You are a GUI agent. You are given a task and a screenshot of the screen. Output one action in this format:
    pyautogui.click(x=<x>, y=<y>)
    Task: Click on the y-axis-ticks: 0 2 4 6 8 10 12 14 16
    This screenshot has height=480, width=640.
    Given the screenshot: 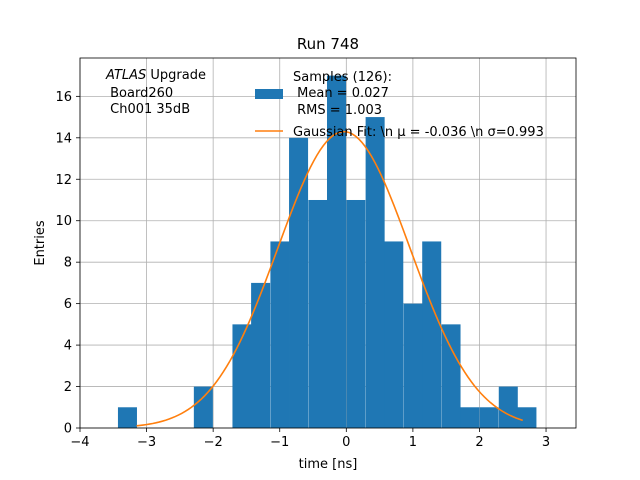 What is the action you would take?
    pyautogui.click(x=67, y=263)
    